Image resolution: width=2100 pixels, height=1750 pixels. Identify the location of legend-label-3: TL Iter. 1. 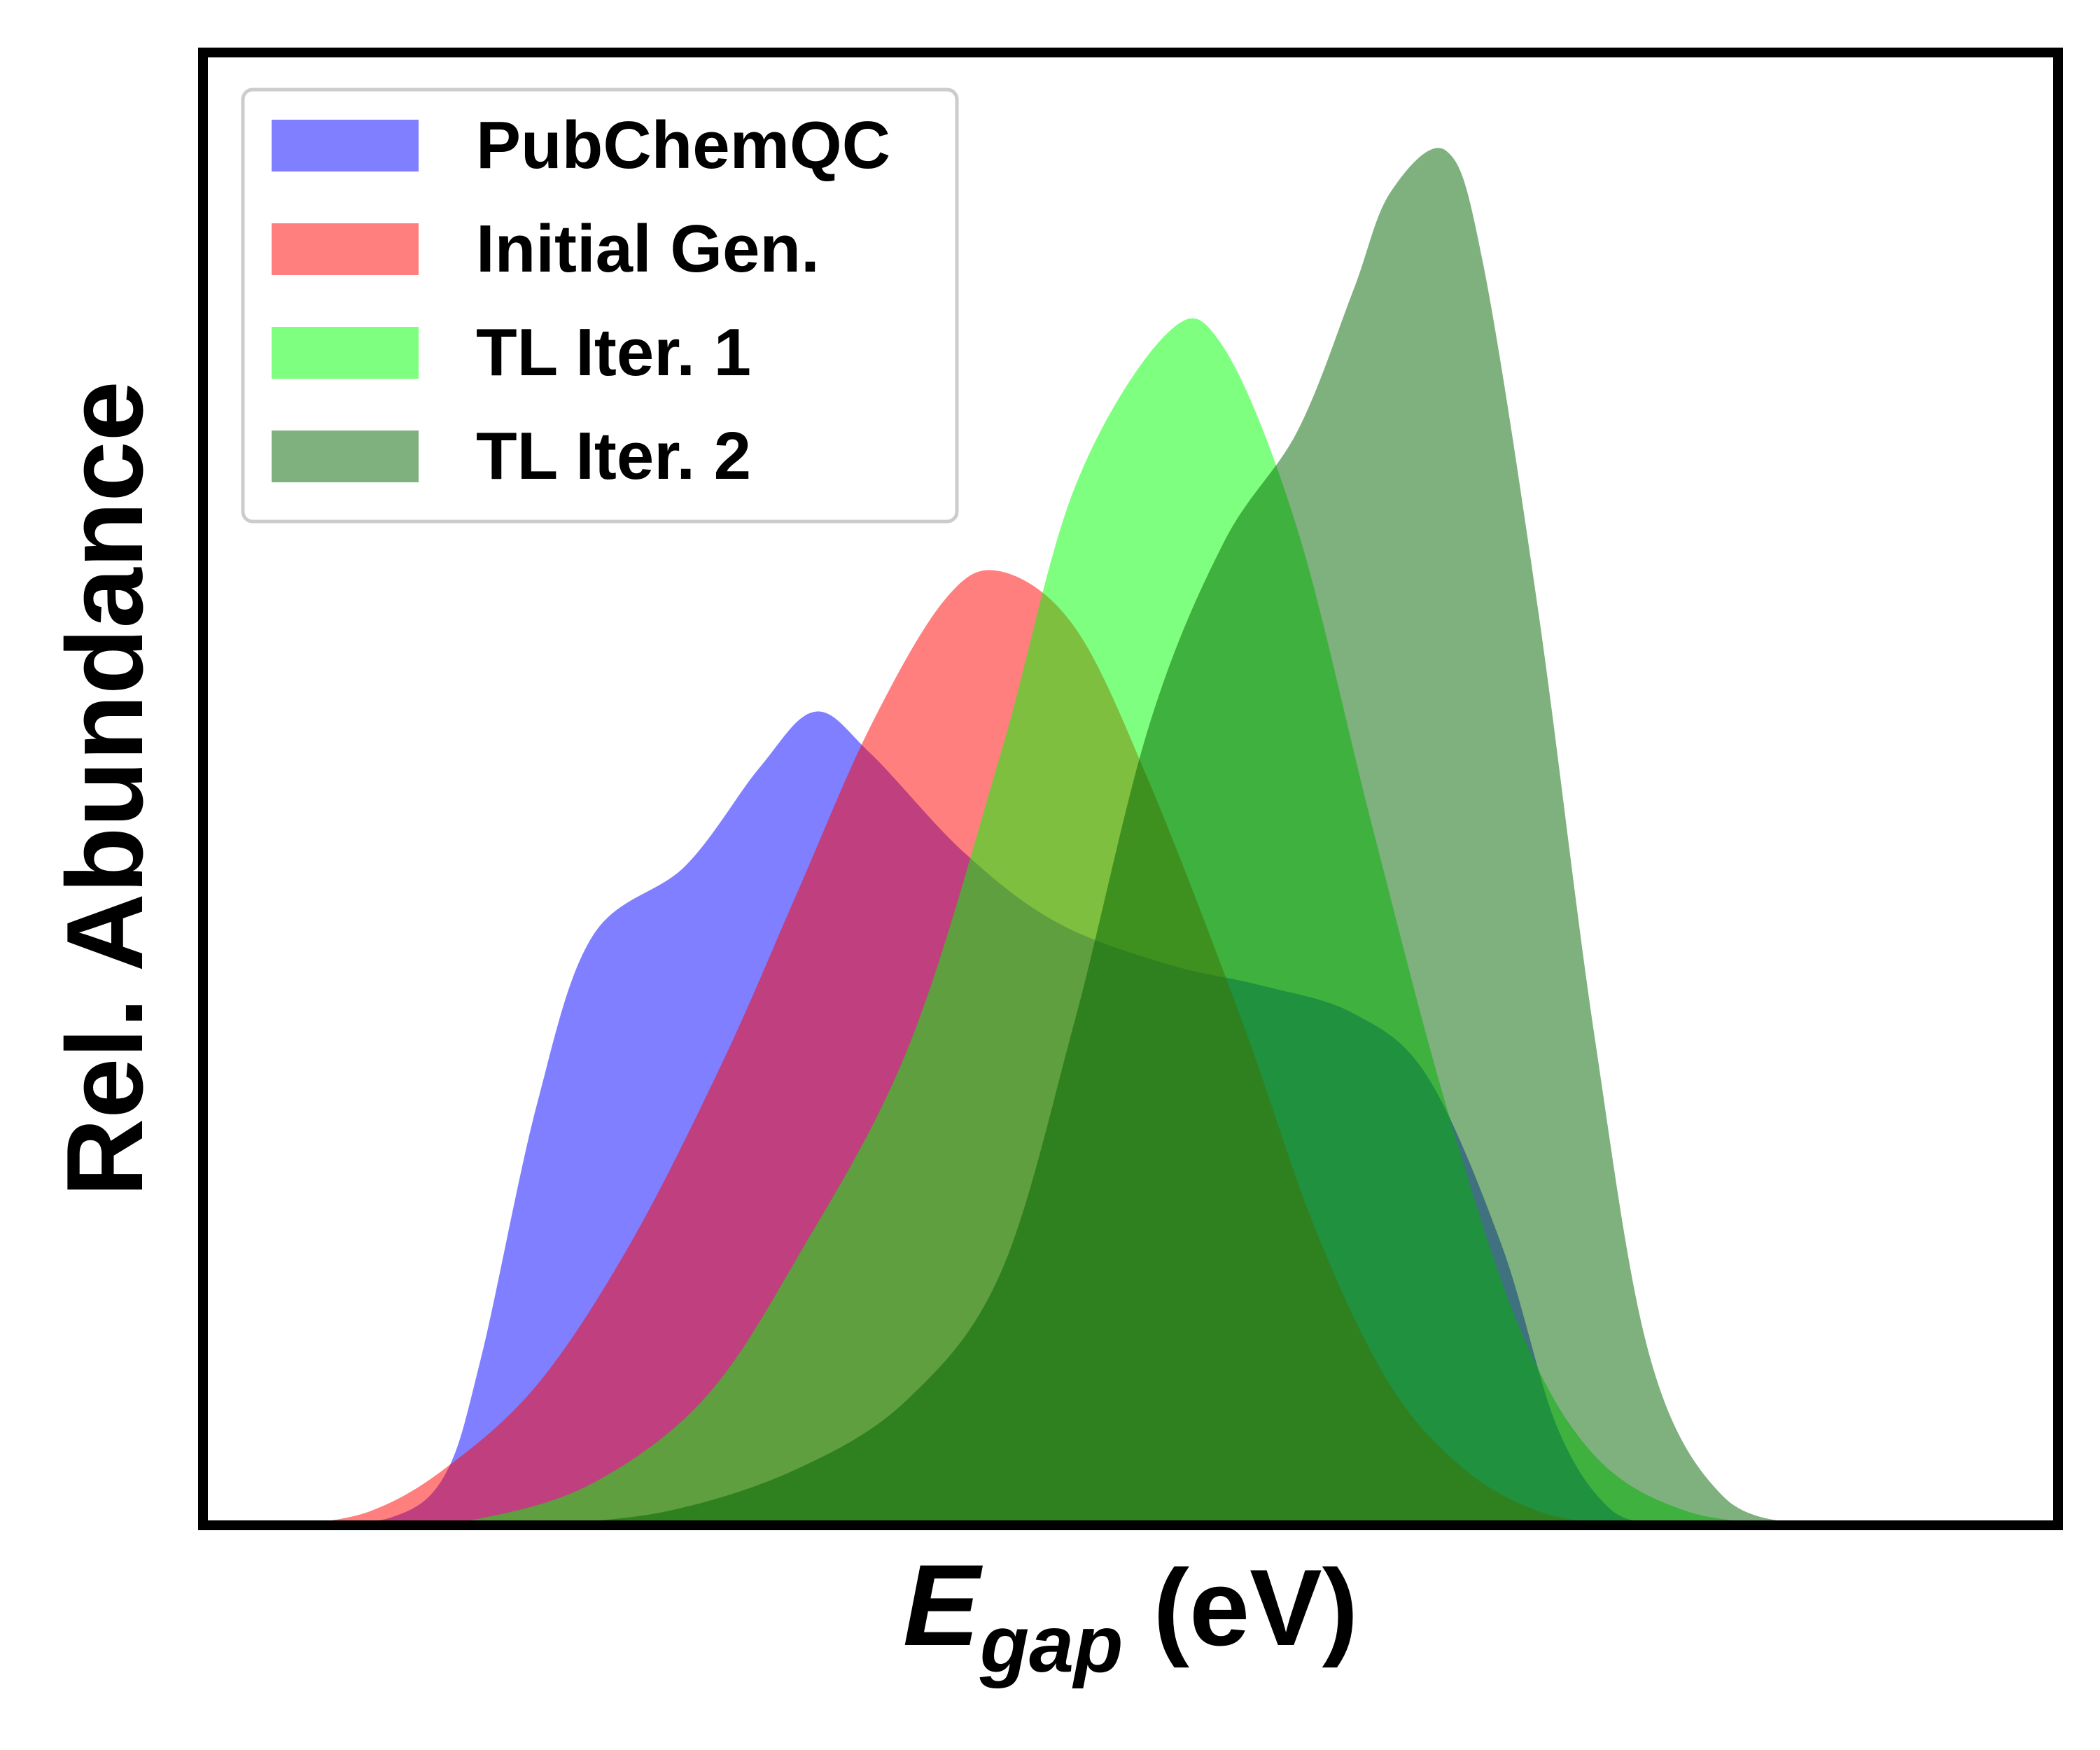
(613, 352).